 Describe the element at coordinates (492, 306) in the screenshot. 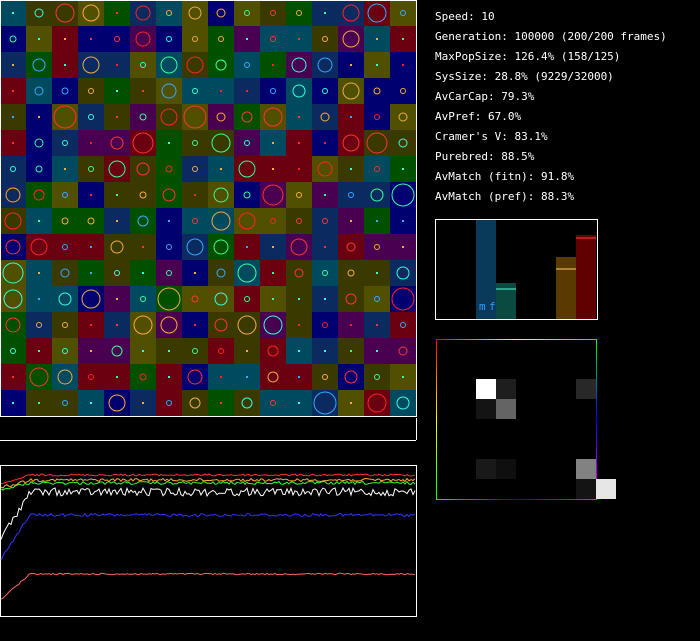

I see `bar-label: f` at that location.